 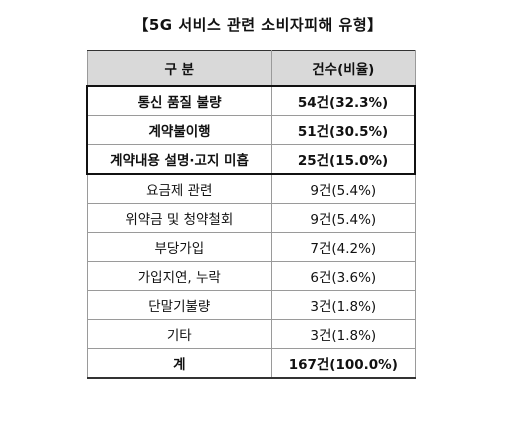 What do you see at coordinates (179, 218) in the screenshot?
I see `row-category: 위약금 및 청약철회` at bounding box center [179, 218].